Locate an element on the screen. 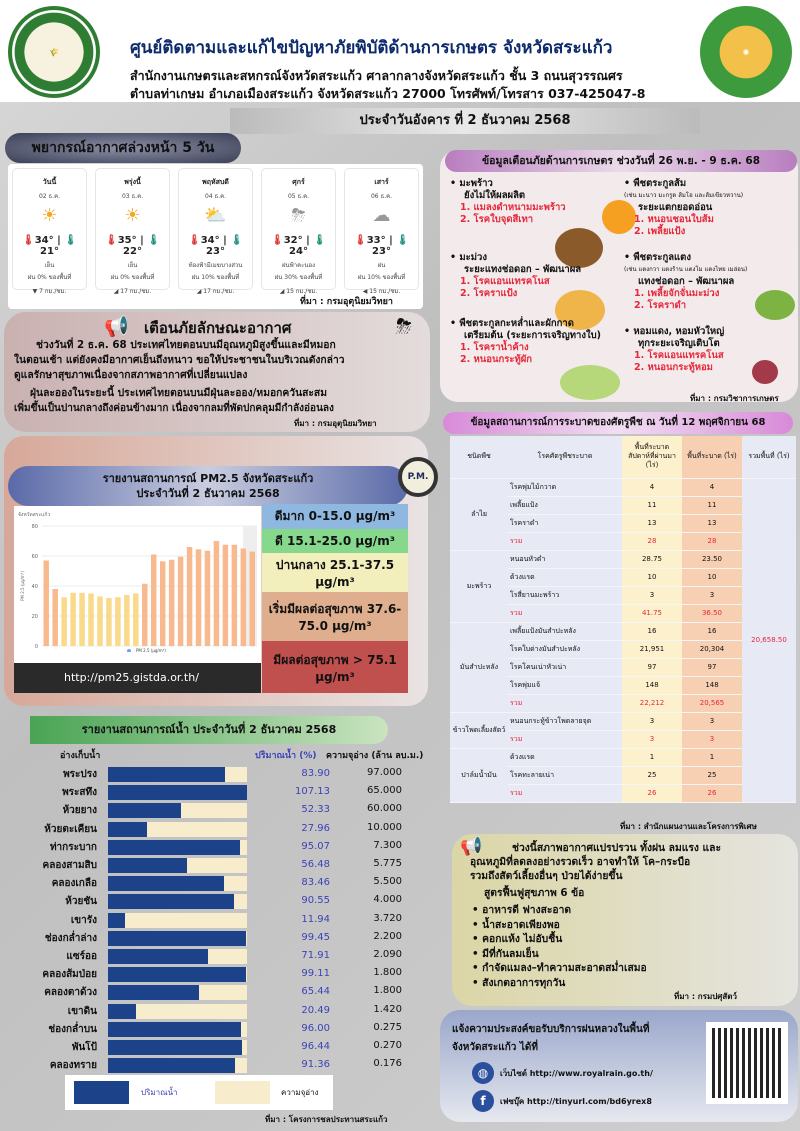  capacity-value: 1.800 is located at coordinates (387, 973).